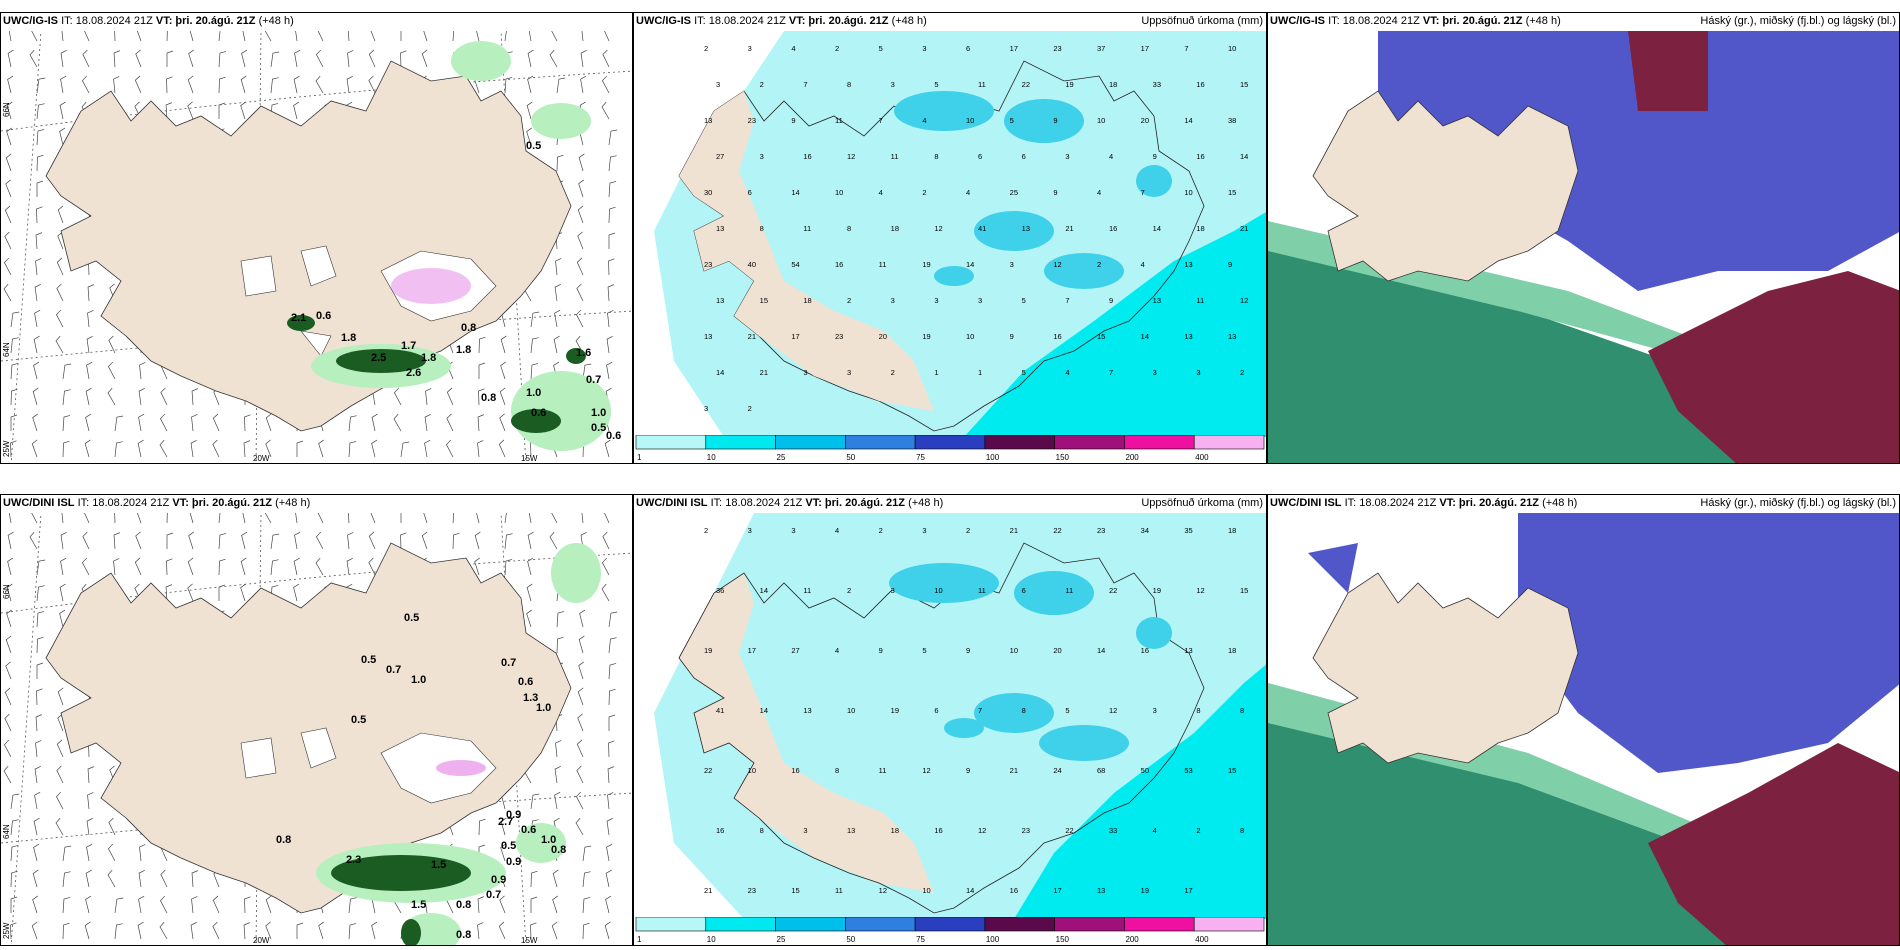 This screenshot has width=1900, height=950. What do you see at coordinates (493, 895) in the screenshot?
I see `precip-value: 0.7` at bounding box center [493, 895].